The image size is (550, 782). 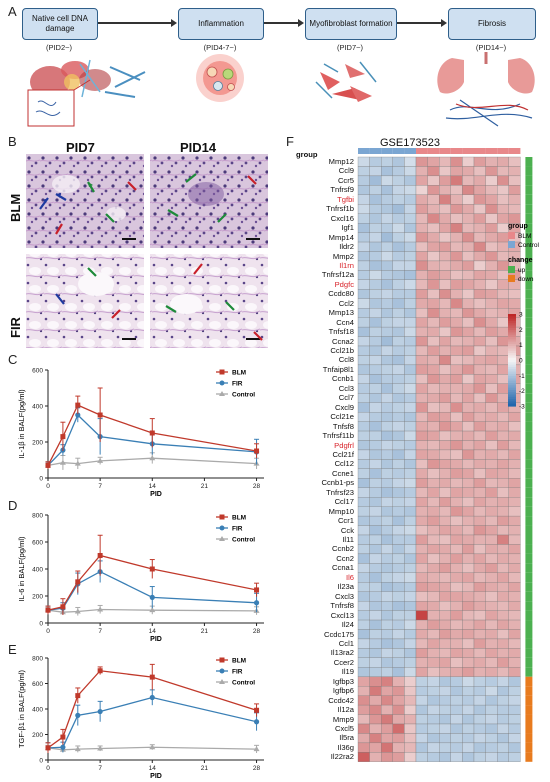 I want to click on step-pid-dna-damage: (PID2~), so click(x=59, y=47).